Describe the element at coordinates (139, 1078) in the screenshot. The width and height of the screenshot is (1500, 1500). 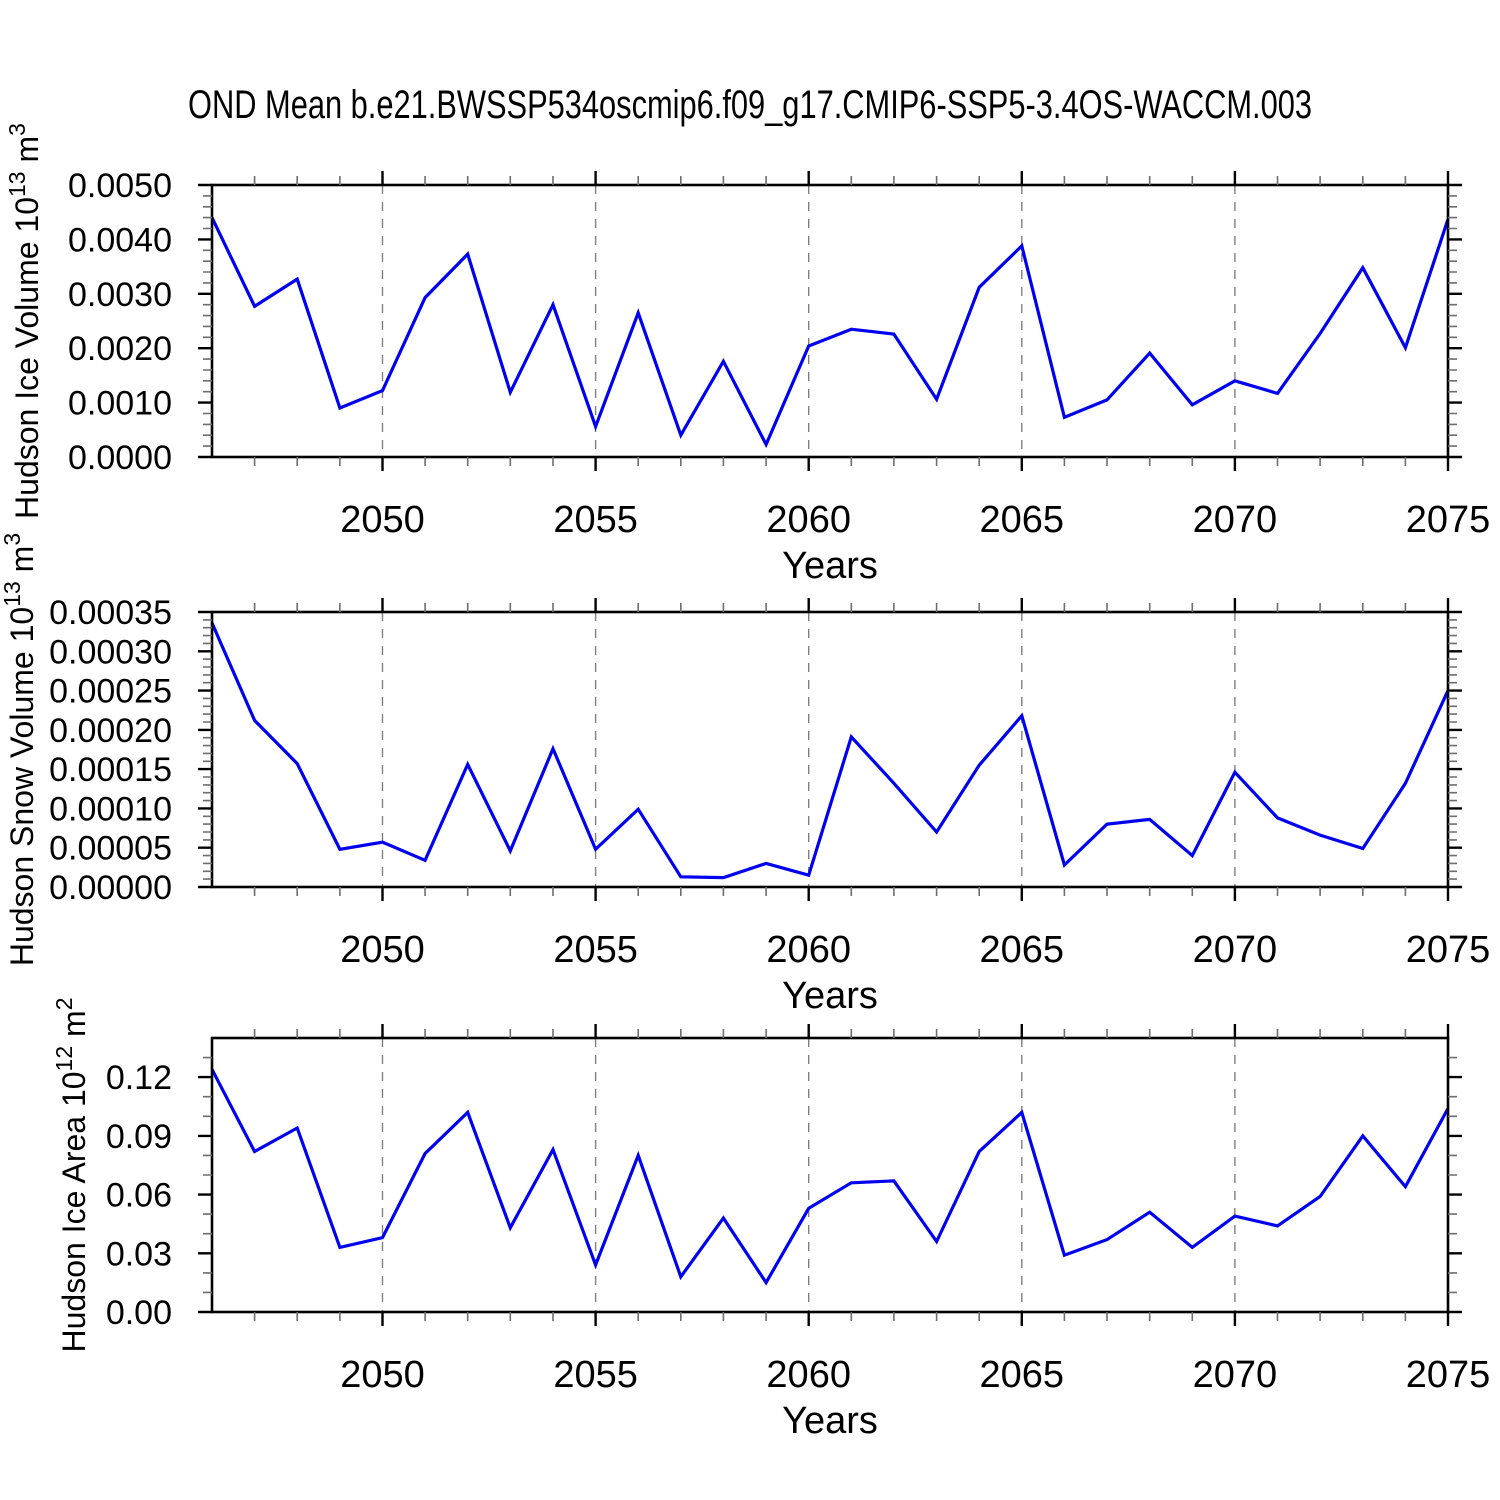
I see `y-tick-label: 0.12` at that location.